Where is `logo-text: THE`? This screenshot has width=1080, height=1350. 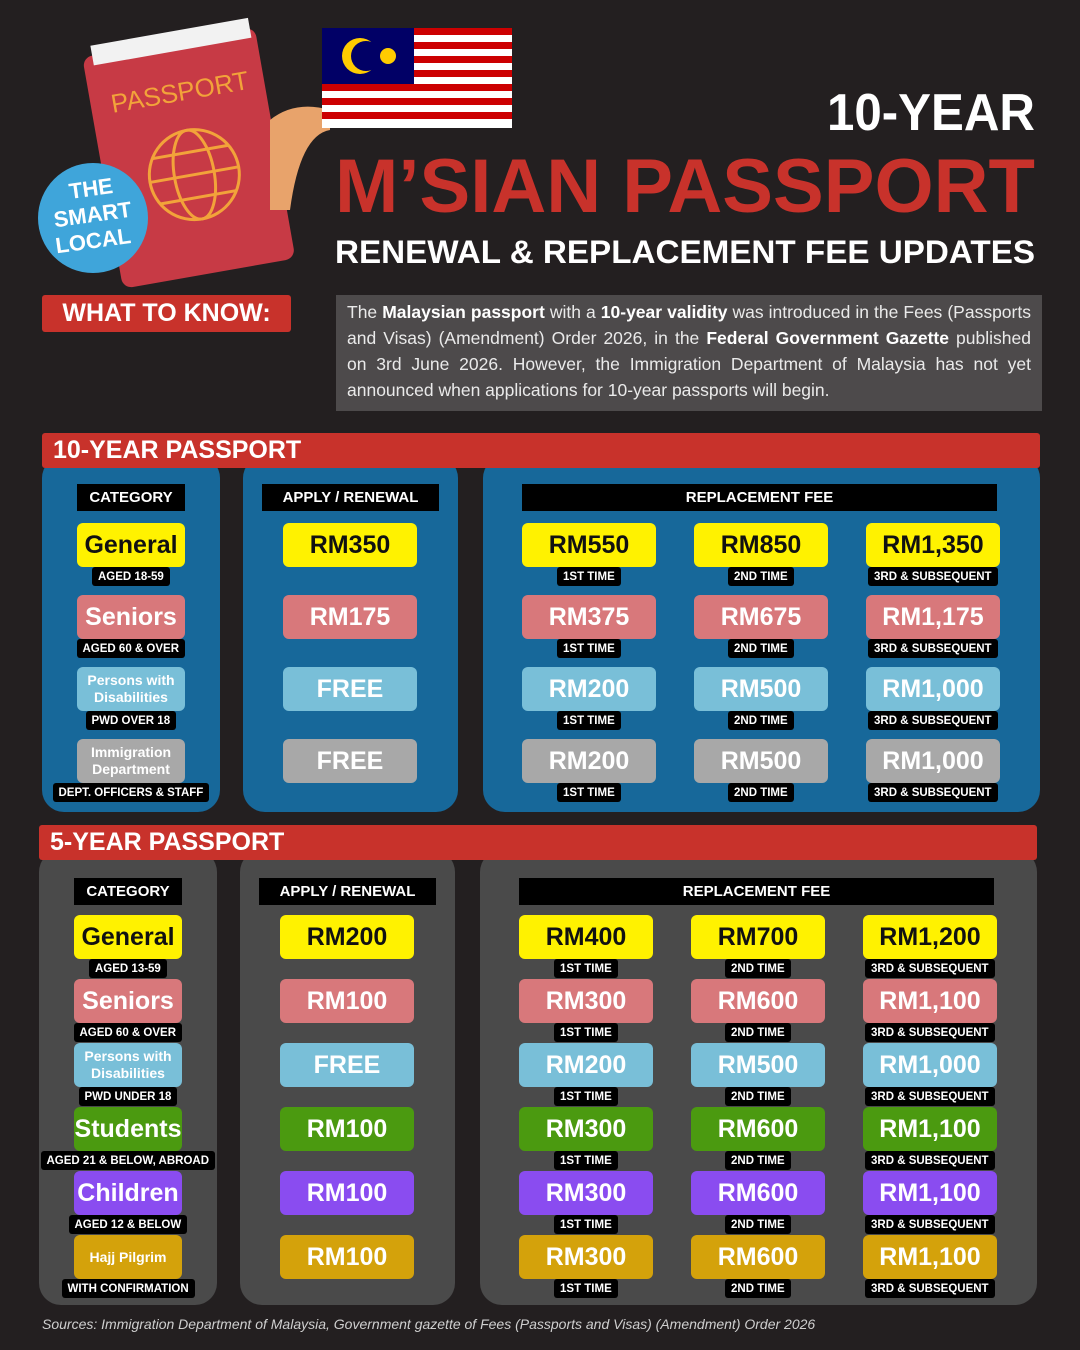
logo-text: THE is located at coordinates (90, 188).